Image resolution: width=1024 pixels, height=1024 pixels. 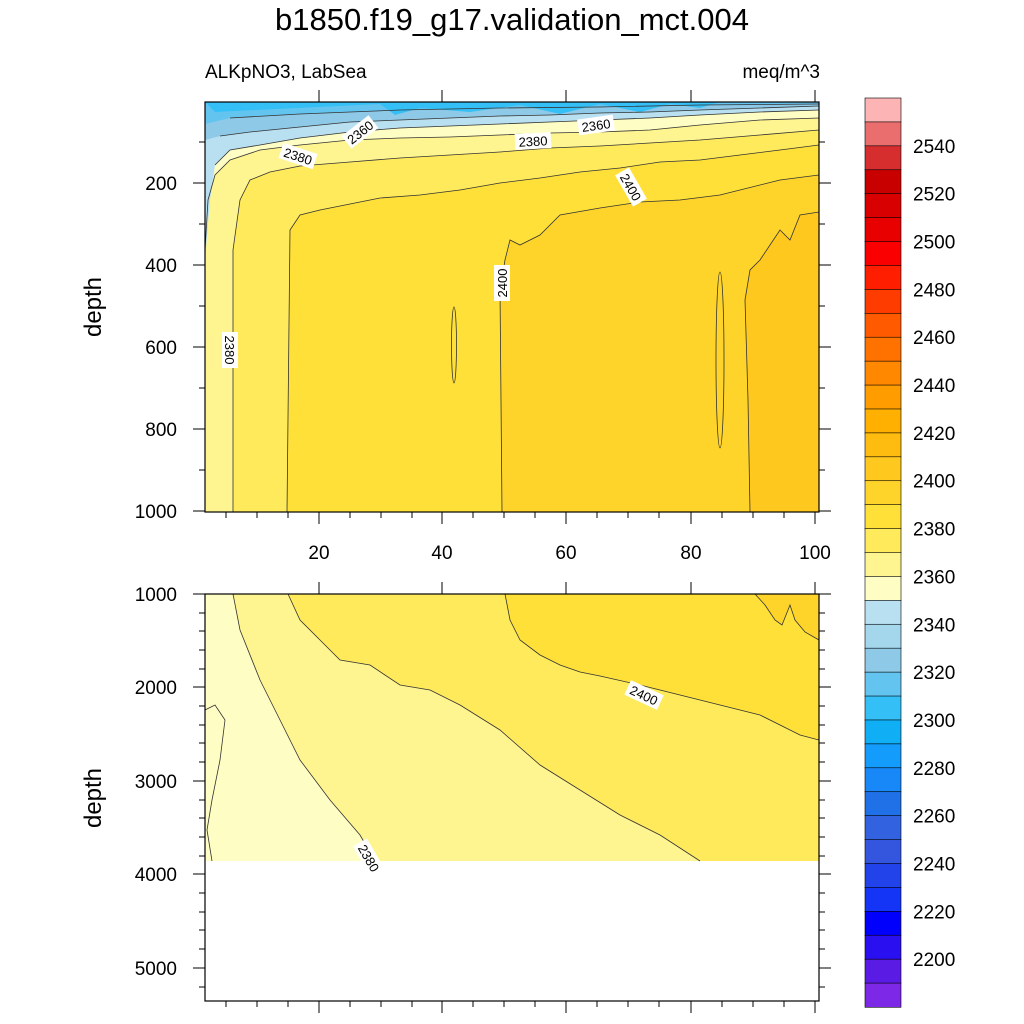 What do you see at coordinates (934, 386) in the screenshot?
I see `colorbar-tick-label: 2440` at bounding box center [934, 386].